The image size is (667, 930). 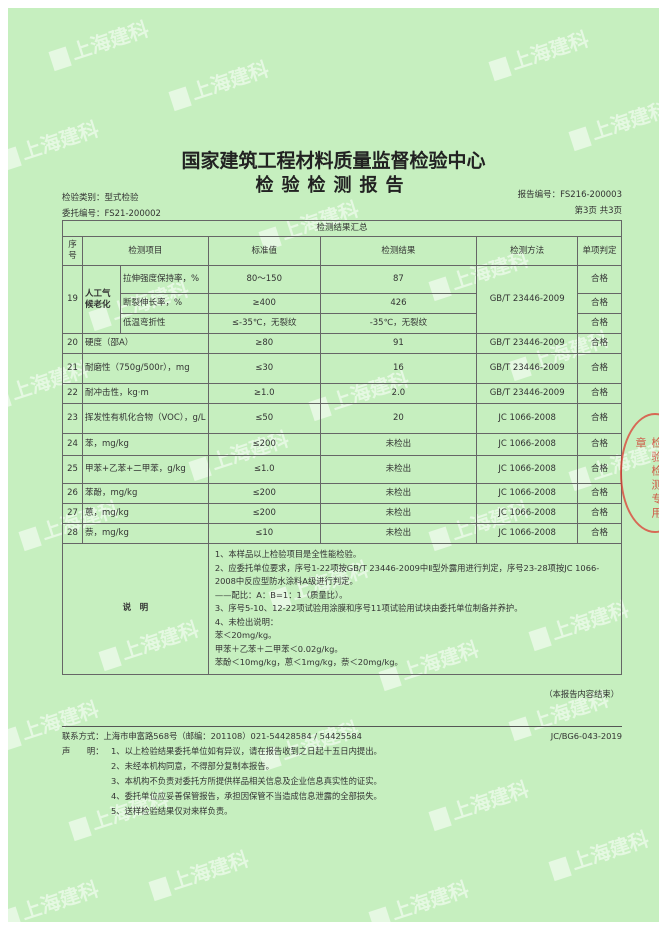 I want to click on cell-no: 27, so click(x=72, y=513).